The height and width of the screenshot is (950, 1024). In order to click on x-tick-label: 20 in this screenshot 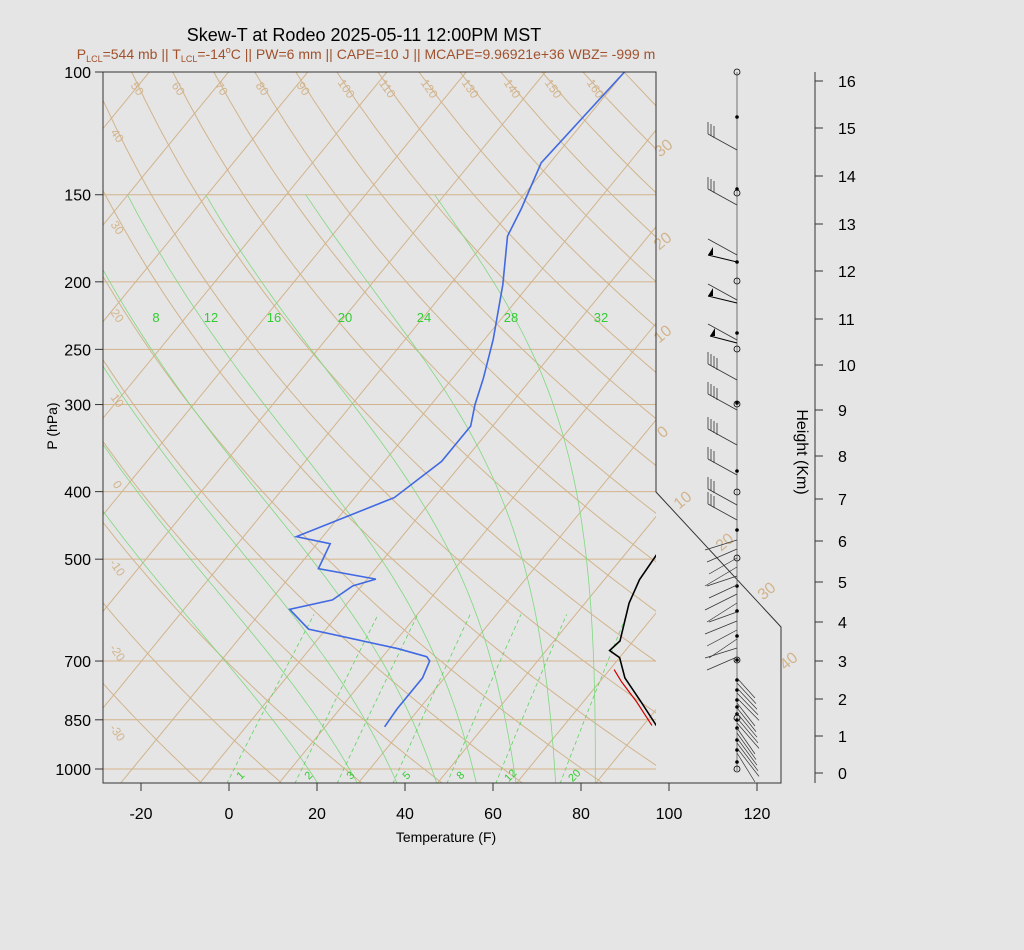, I will do `click(317, 814)`.